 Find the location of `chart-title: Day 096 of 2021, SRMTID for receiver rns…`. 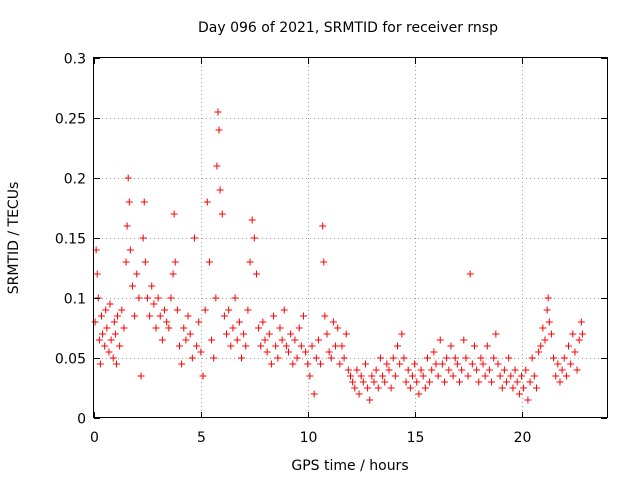

chart-title: Day 096 of 2021, SRMTID for receiver rns… is located at coordinates (348, 28).